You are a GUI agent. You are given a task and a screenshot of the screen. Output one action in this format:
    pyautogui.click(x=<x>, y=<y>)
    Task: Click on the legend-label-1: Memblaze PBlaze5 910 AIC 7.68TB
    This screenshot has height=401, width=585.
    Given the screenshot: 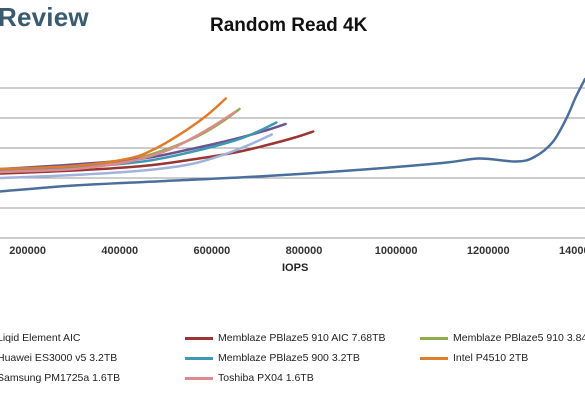 What is the action you would take?
    pyautogui.click(x=302, y=338)
    